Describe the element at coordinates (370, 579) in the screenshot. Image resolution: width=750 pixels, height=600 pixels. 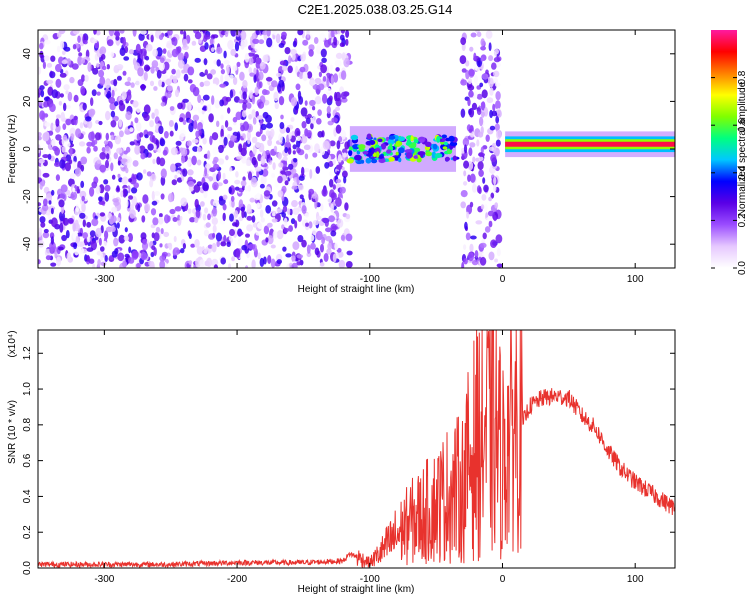
I see `x-tick-label: -100` at that location.